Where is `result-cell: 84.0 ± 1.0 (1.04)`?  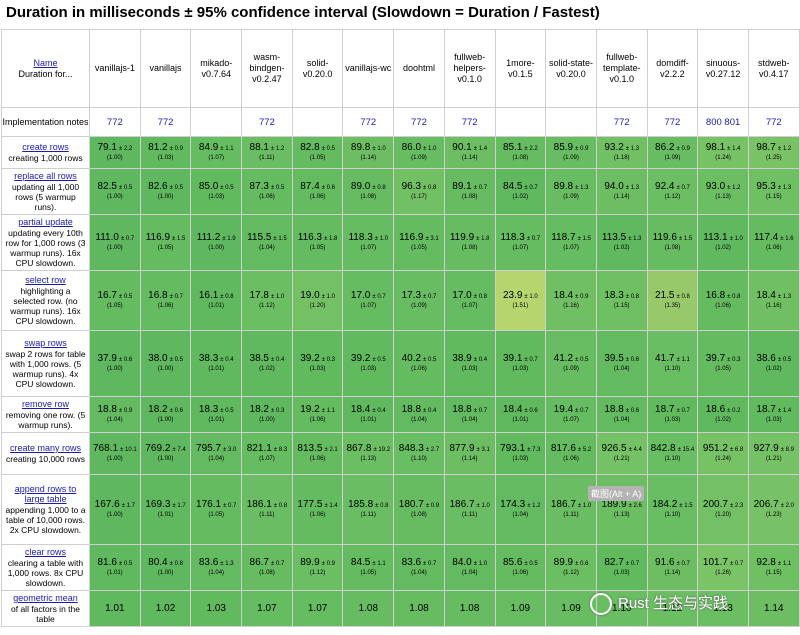 result-cell: 84.0 ± 1.0 (1.04) is located at coordinates (469, 567).